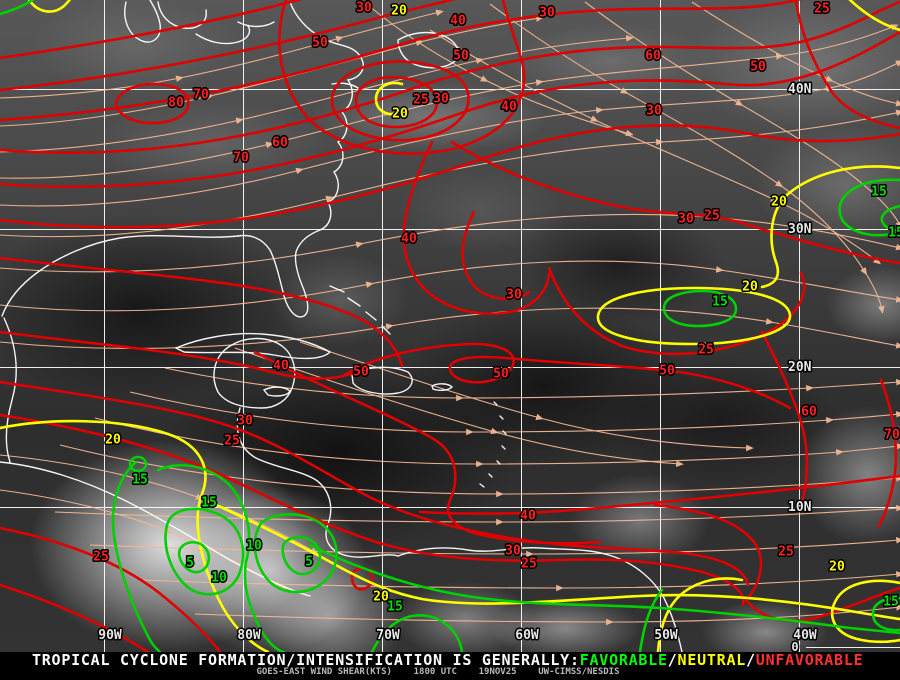 Image resolution: width=900 pixels, height=680 pixels. Describe the element at coordinates (529, 564) in the screenshot. I see `contour-label-25-46: 25` at that location.